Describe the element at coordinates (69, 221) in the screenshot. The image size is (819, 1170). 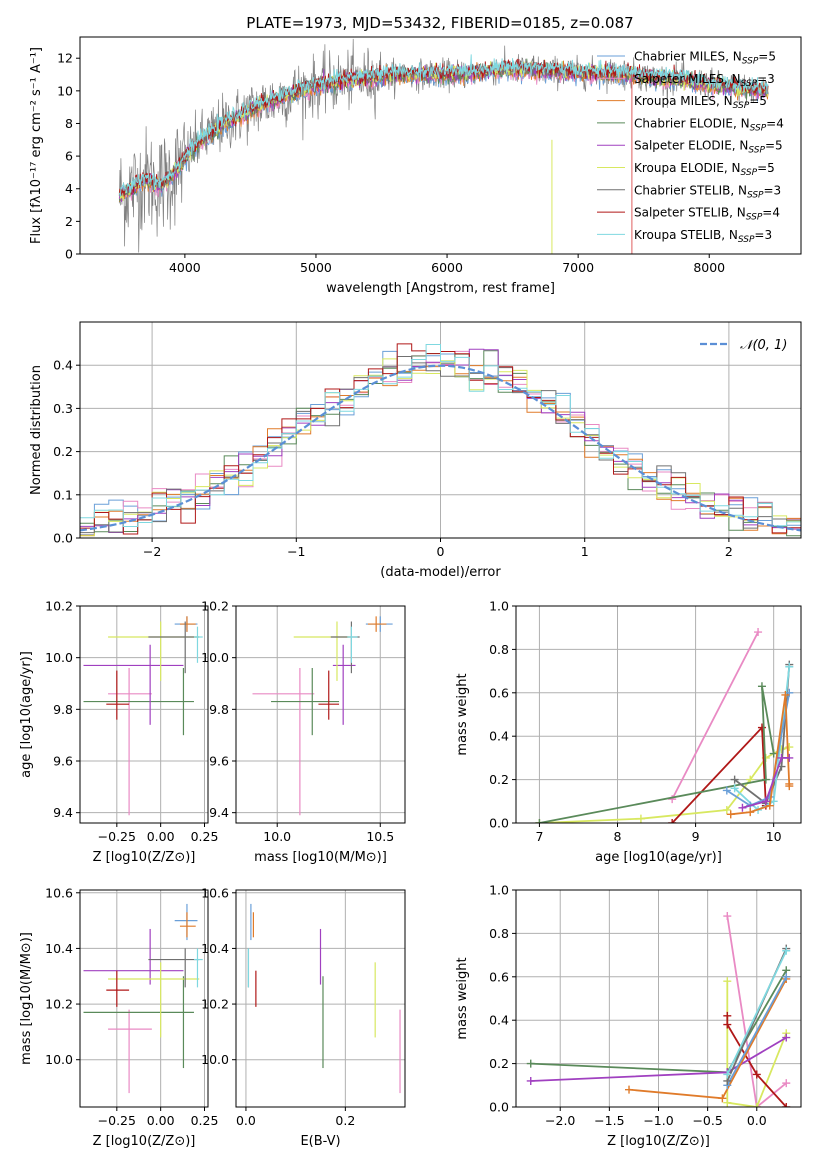
I see `y-tick-label: 2` at that location.